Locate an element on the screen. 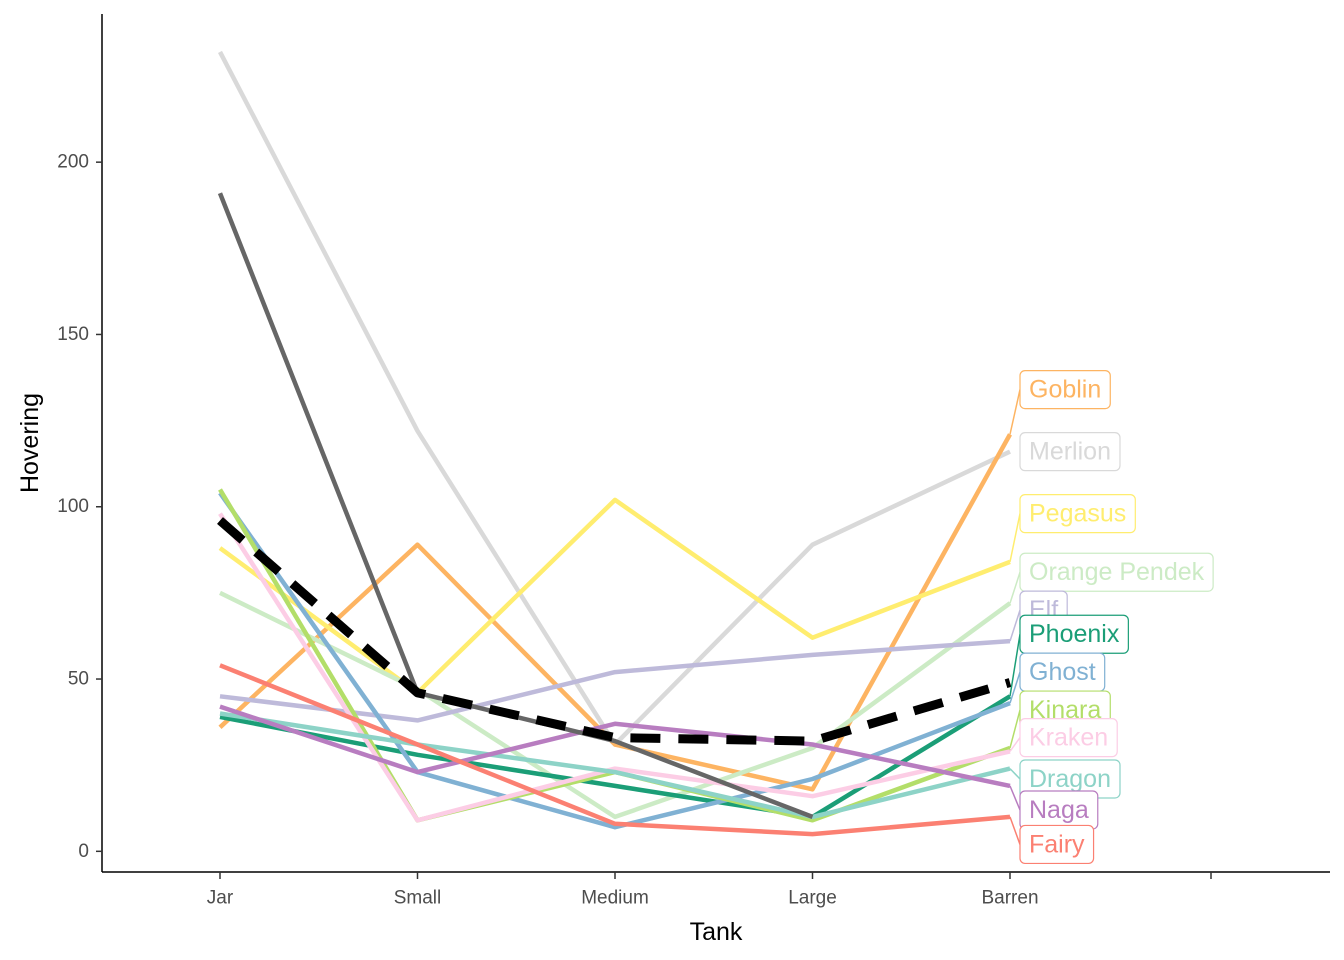 The height and width of the screenshot is (960, 1344). series-label-pegasus: Pegasus is located at coordinates (1072, 528).